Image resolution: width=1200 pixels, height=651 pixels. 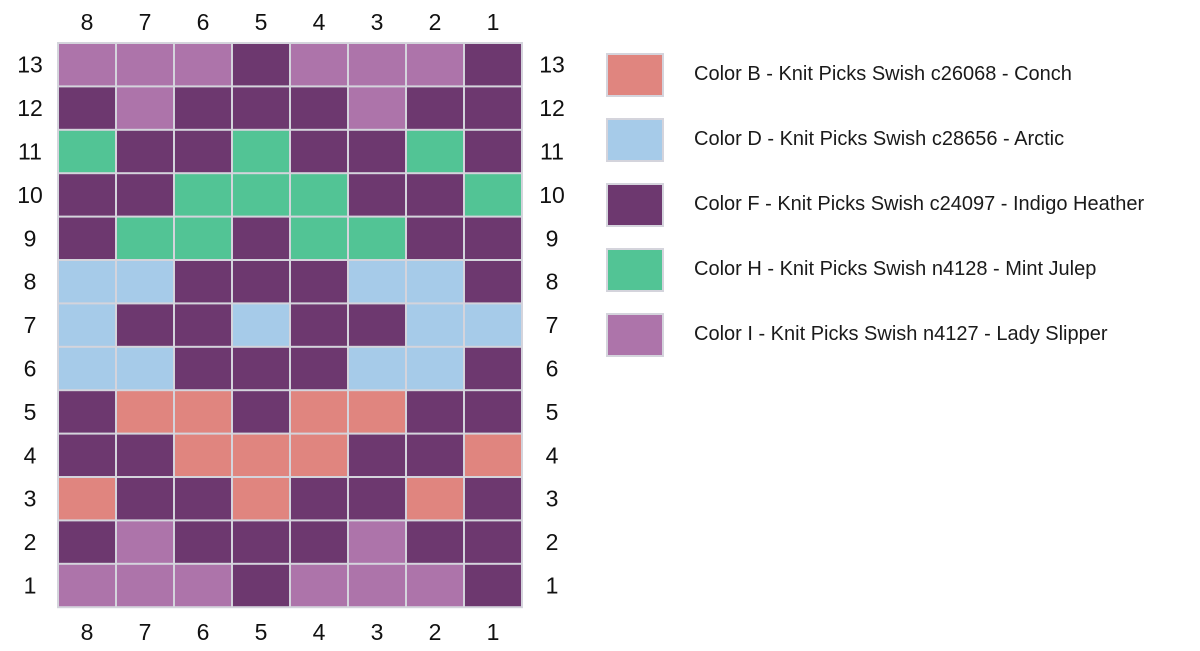 I want to click on row-label-right: 12, so click(x=552, y=108).